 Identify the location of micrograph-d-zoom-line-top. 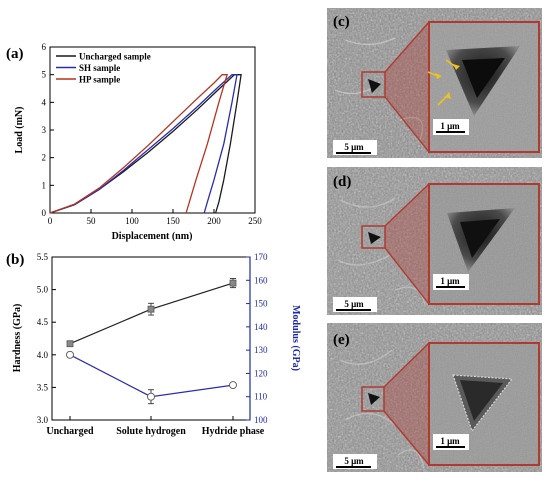
(407, 205).